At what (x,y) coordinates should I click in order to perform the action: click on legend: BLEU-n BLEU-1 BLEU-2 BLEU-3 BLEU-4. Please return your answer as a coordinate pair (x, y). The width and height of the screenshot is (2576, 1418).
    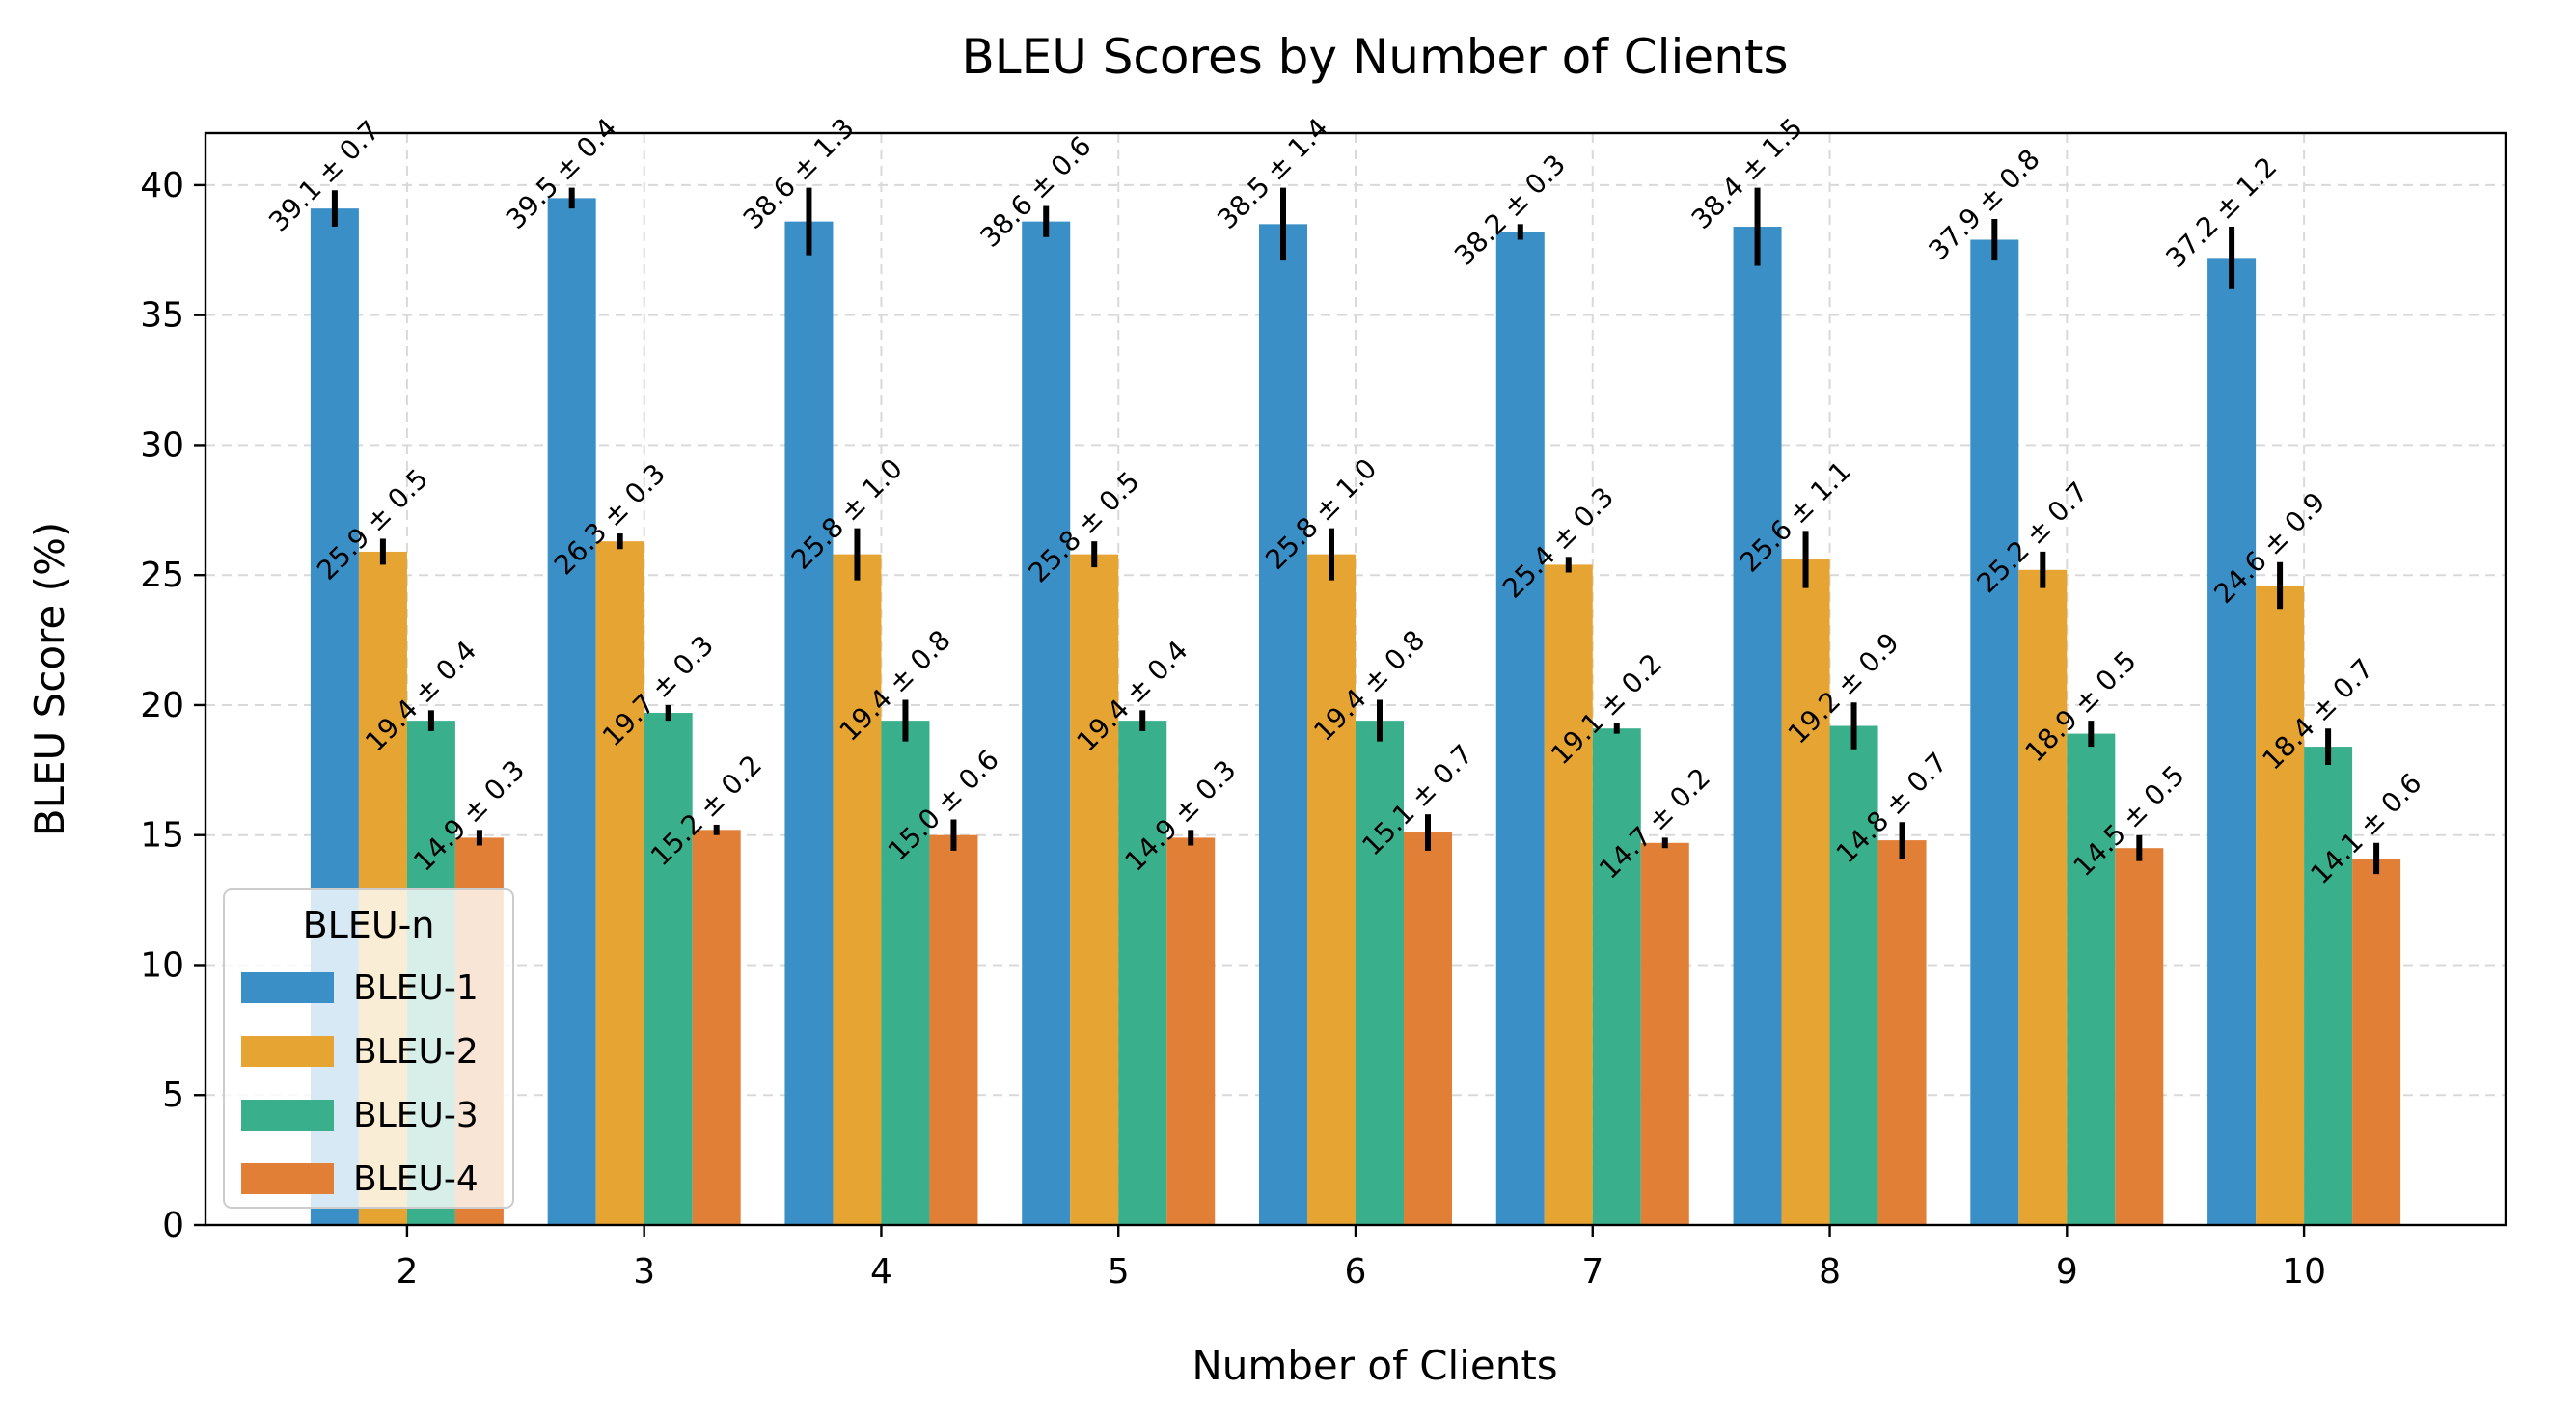
    Looking at the image, I should click on (369, 1048).